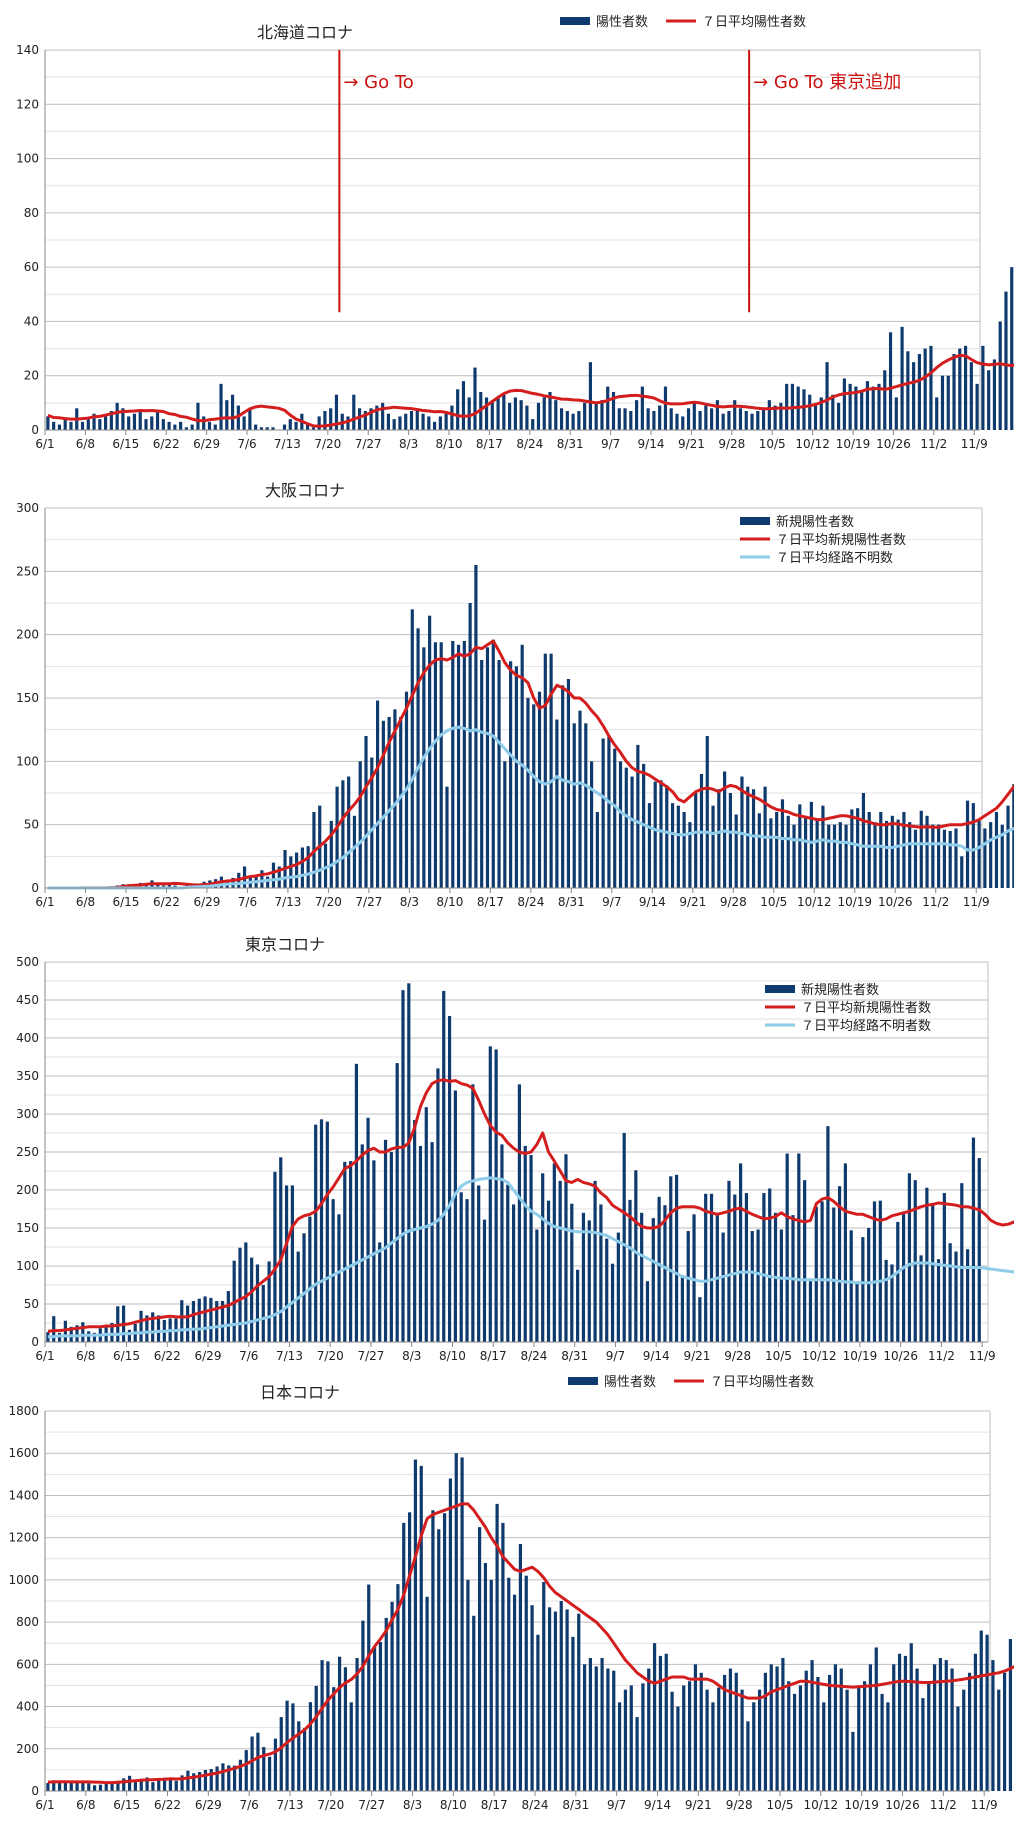  Describe the element at coordinates (368, 444) in the screenshot. I see `x-tick-label: 7/27` at that location.